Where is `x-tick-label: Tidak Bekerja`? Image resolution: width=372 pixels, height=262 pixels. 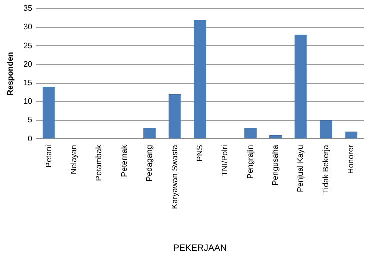
x-tick-label: Tidak Bekerja is located at coordinates (325, 169).